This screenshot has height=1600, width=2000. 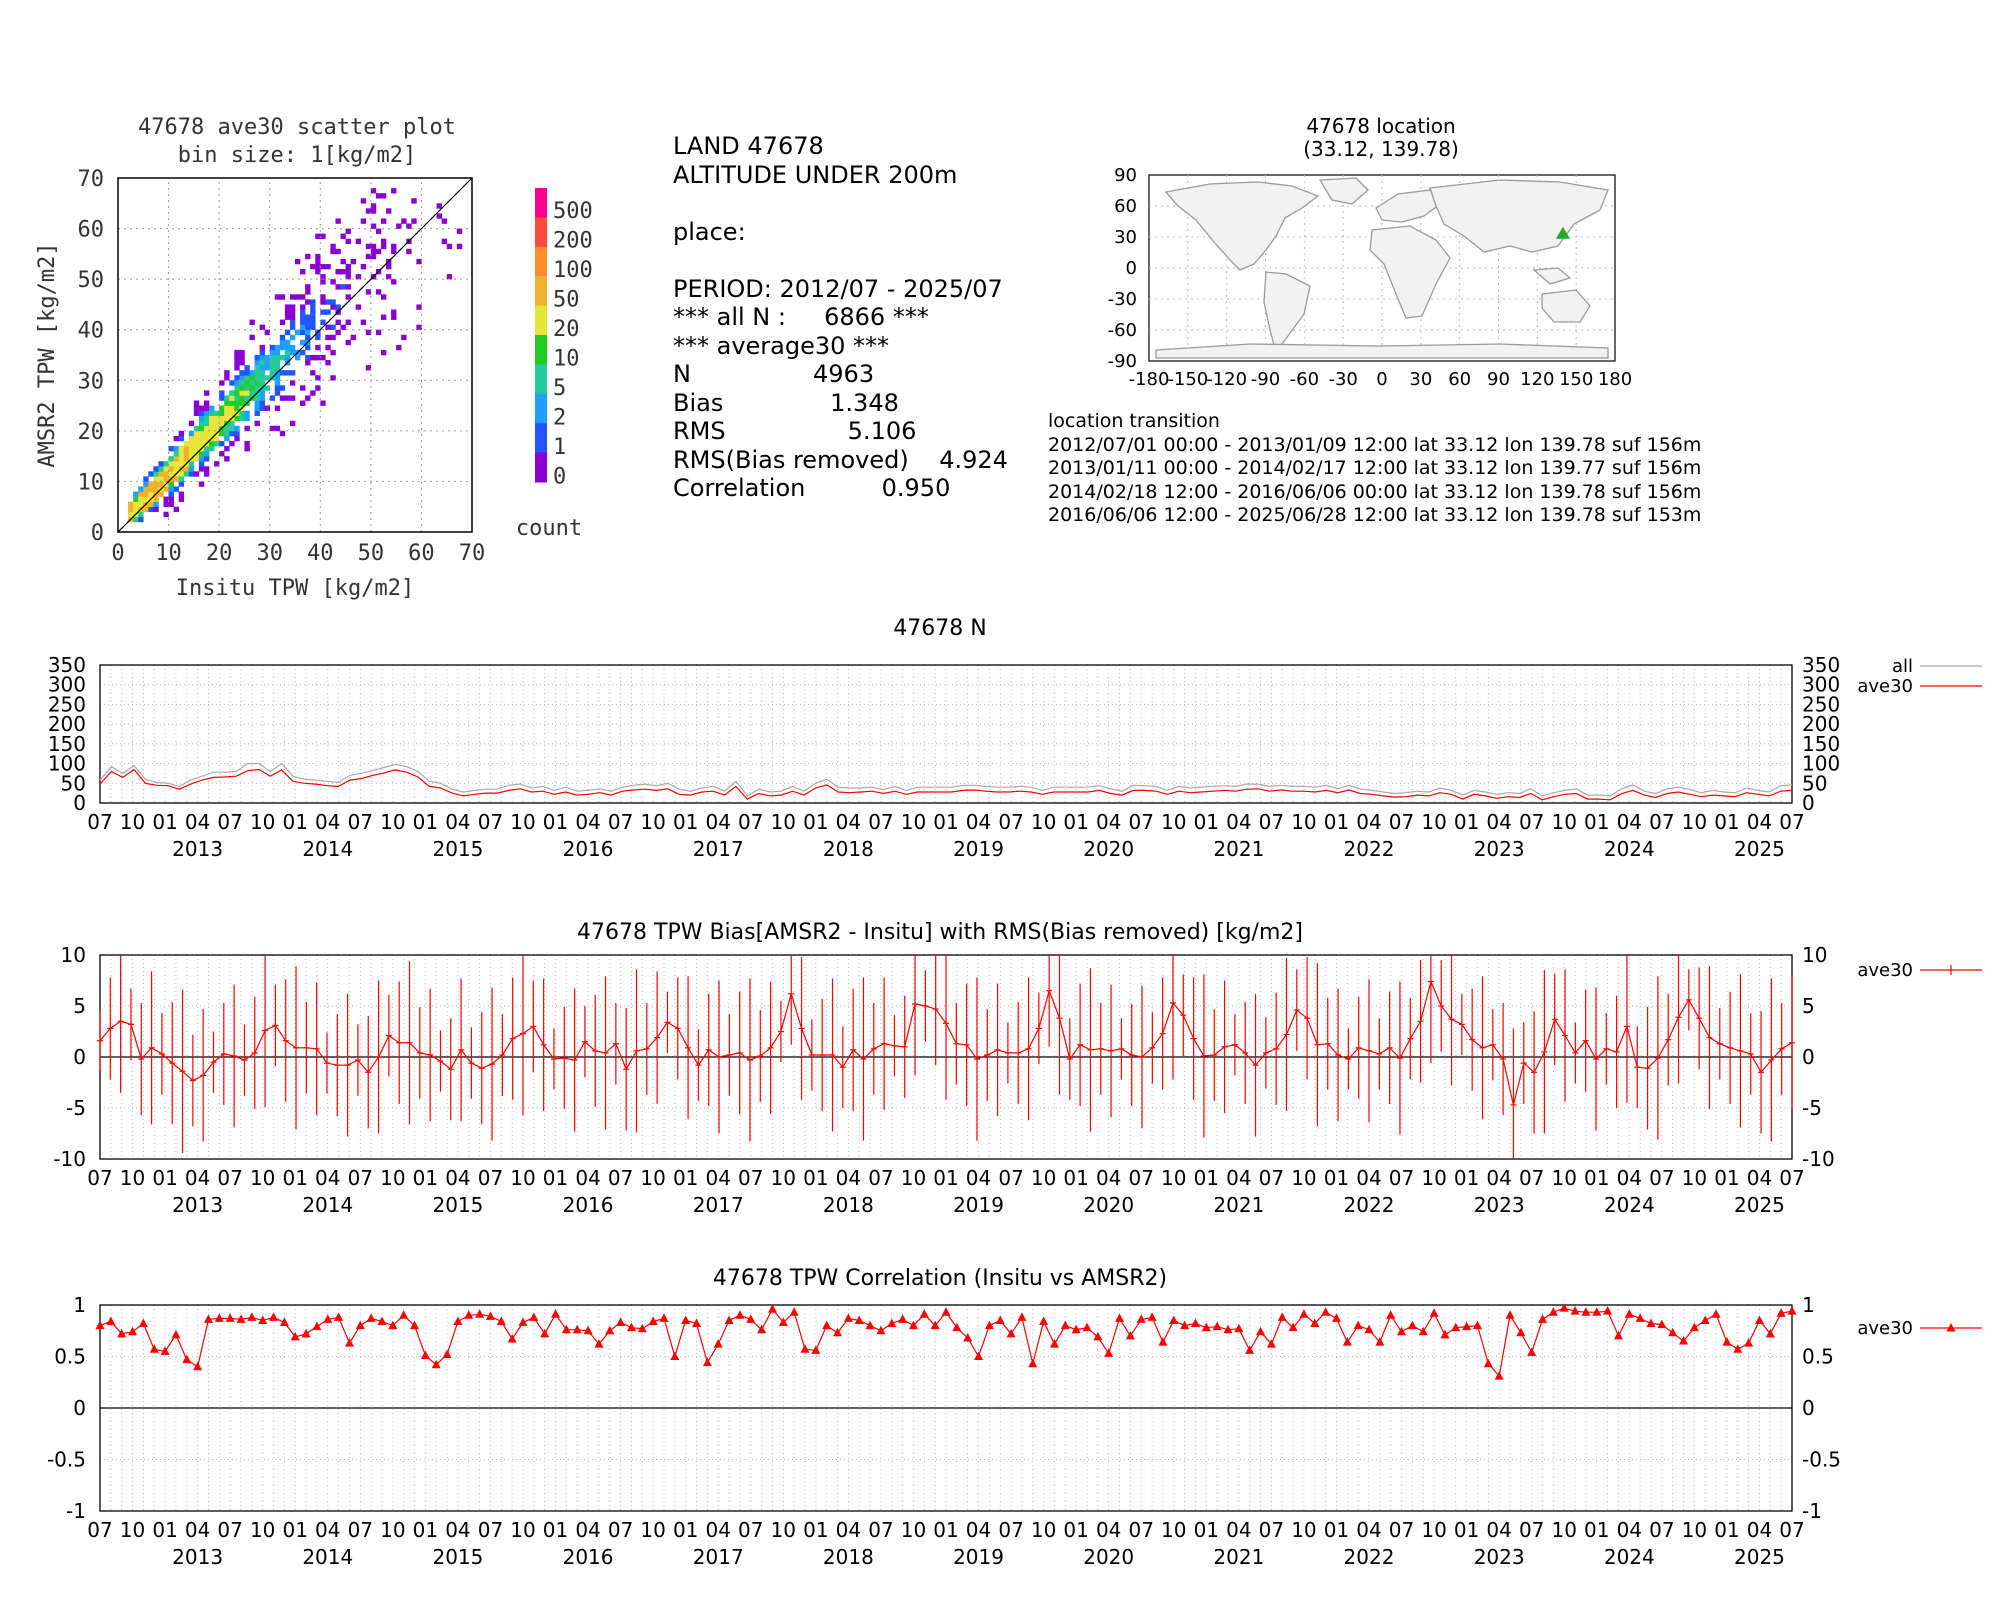 What do you see at coordinates (1187, 379) in the screenshot?
I see `map-xtick-label: -150` at bounding box center [1187, 379].